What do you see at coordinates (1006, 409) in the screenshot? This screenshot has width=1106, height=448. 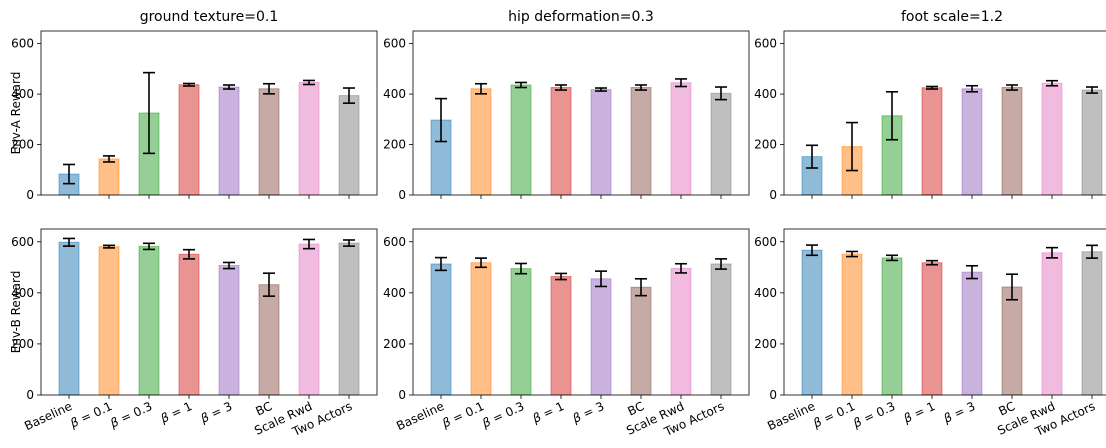 I see `x-tick-label: BC` at bounding box center [1006, 409].